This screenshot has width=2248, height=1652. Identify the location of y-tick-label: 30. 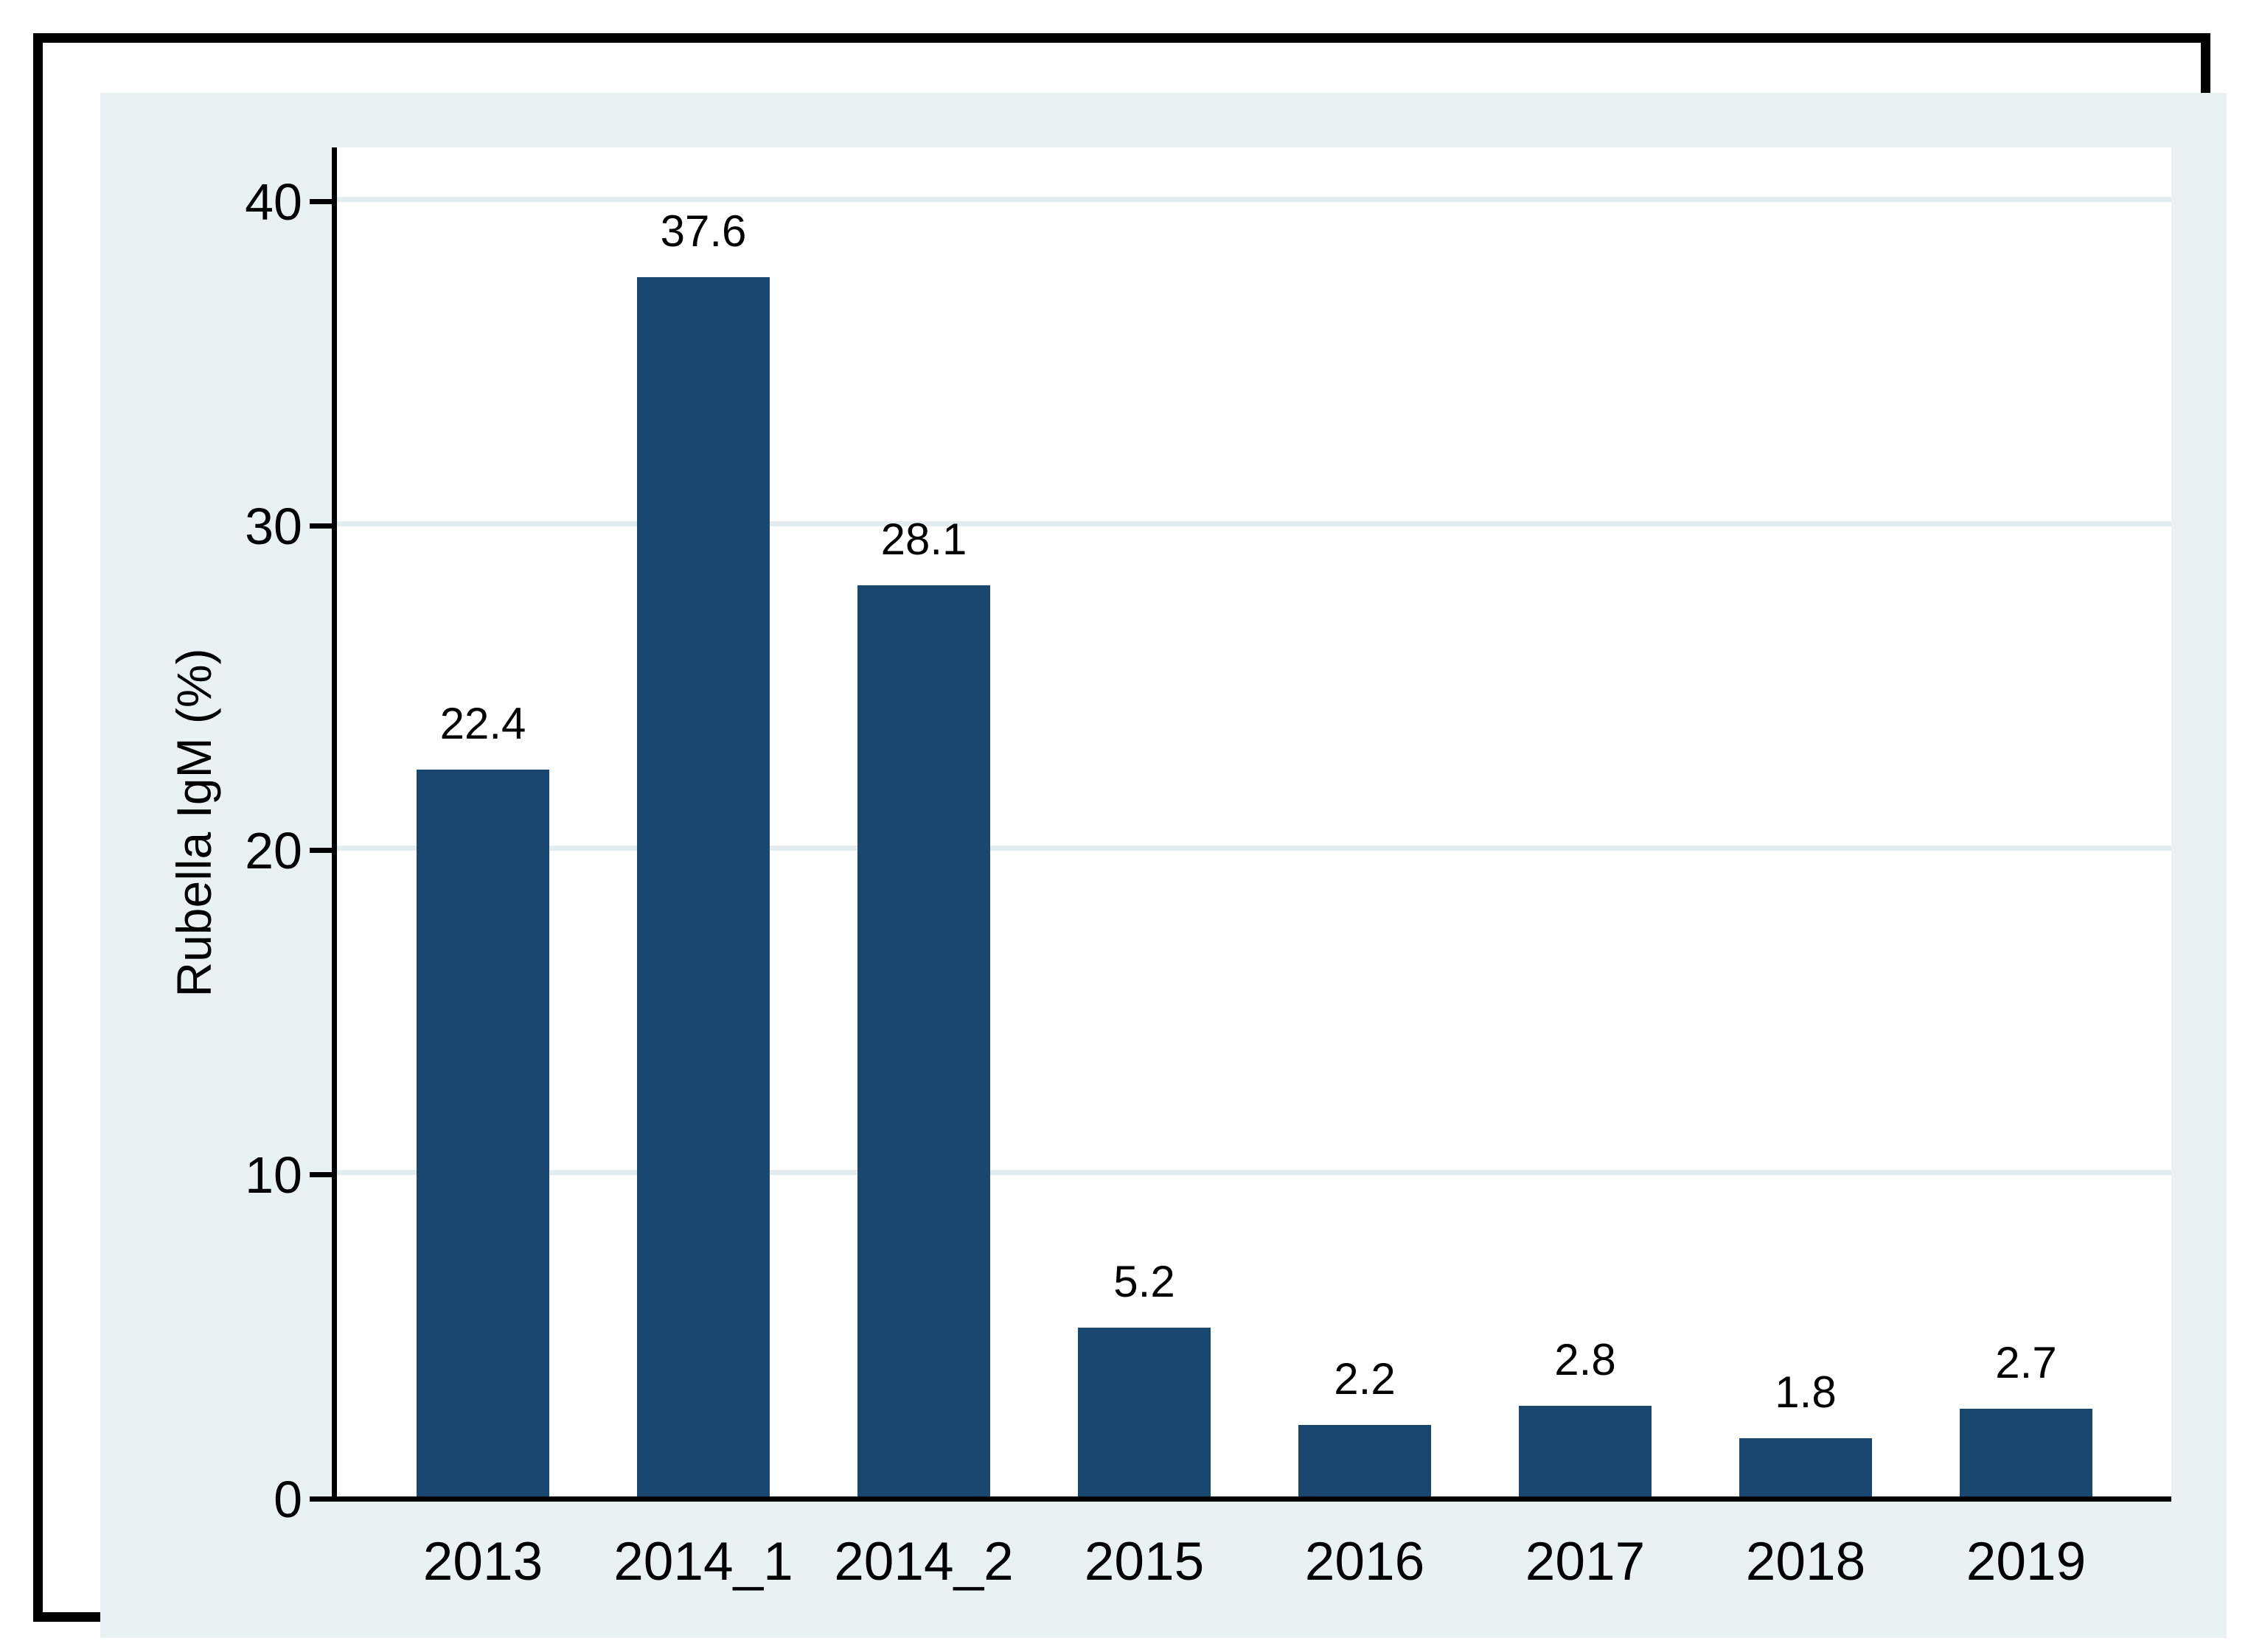
(273, 526).